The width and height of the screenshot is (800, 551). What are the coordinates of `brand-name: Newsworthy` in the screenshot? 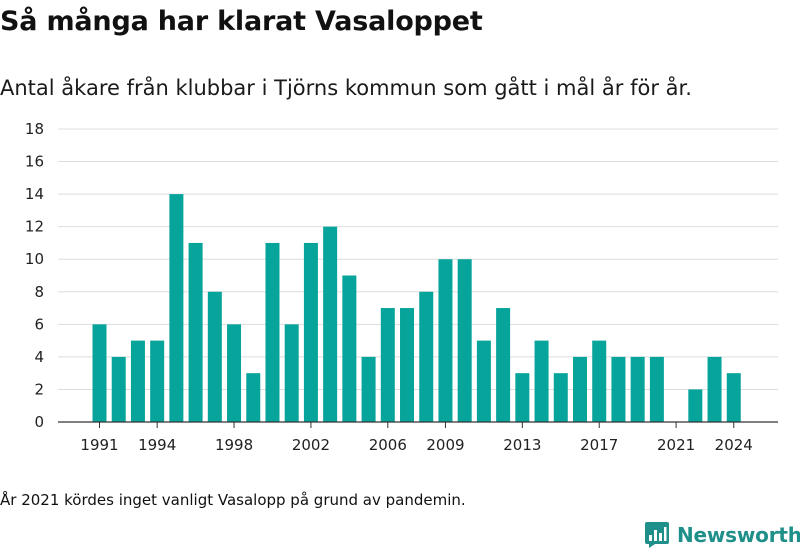 It's located at (738, 535).